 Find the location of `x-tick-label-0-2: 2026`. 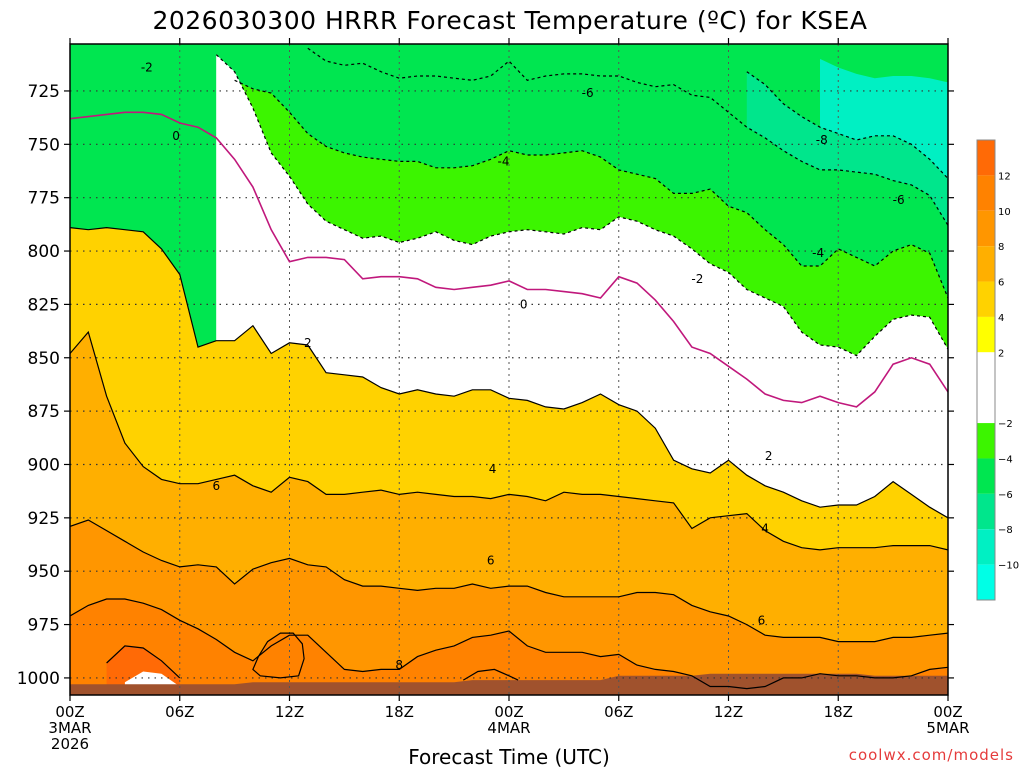

x-tick-label-0-2: 2026 is located at coordinates (70, 744).